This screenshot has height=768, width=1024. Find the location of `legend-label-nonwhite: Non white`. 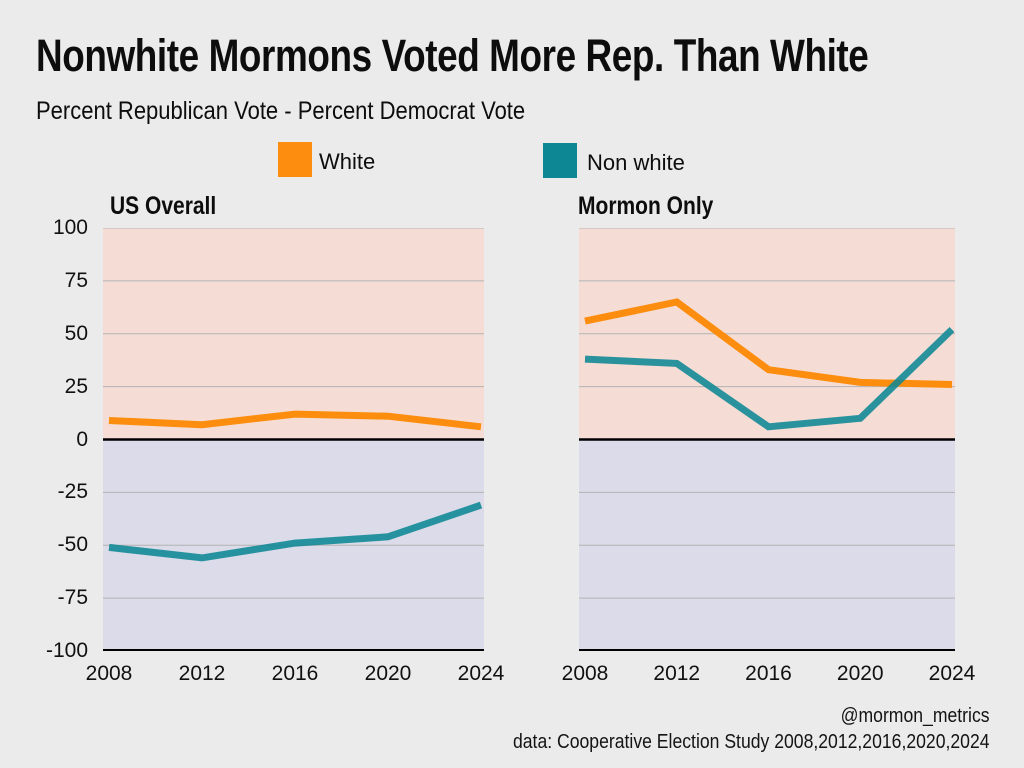

legend-label-nonwhite: Non white is located at coordinates (636, 162).